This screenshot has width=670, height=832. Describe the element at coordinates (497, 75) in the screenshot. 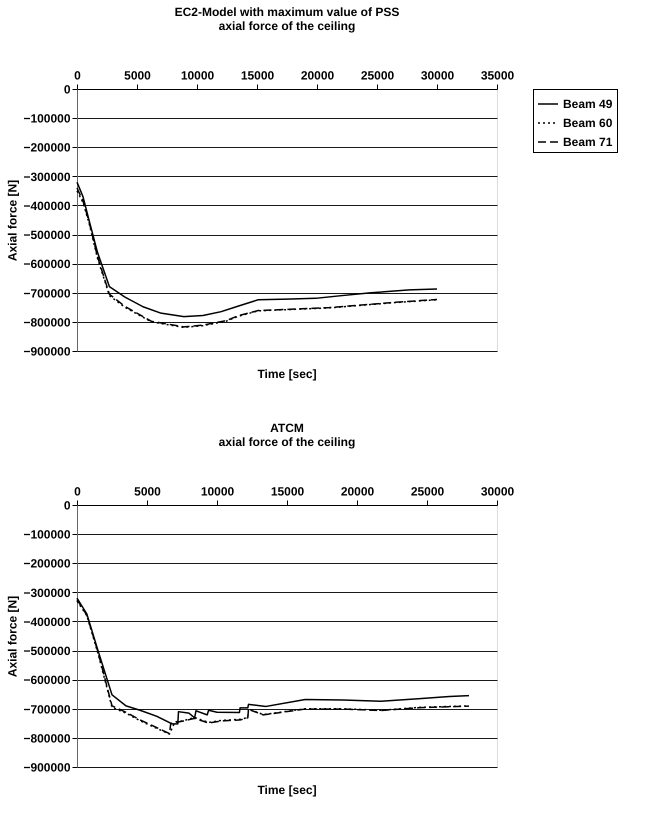

I see `x-tick-label: 35000` at that location.